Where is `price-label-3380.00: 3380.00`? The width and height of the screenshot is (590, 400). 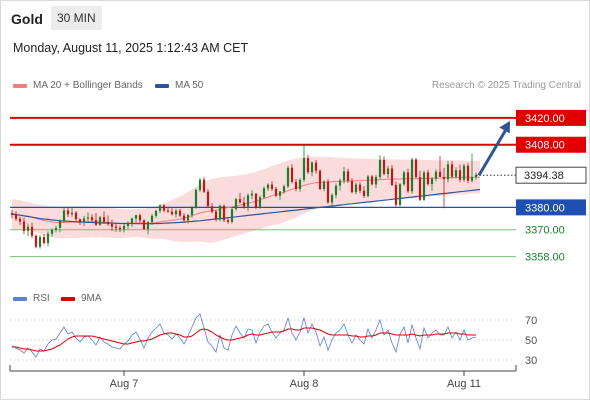 price-label-3380.00: 3380.00 is located at coordinates (545, 208).